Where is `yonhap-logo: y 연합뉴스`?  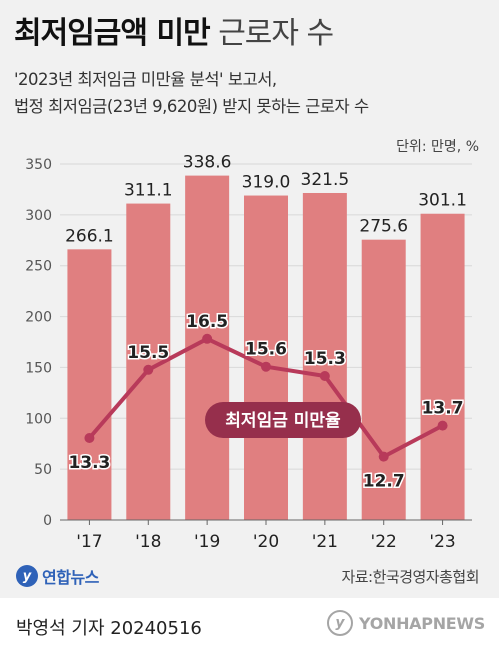 yonhap-logo: y 연합뉴스 is located at coordinates (57, 576).